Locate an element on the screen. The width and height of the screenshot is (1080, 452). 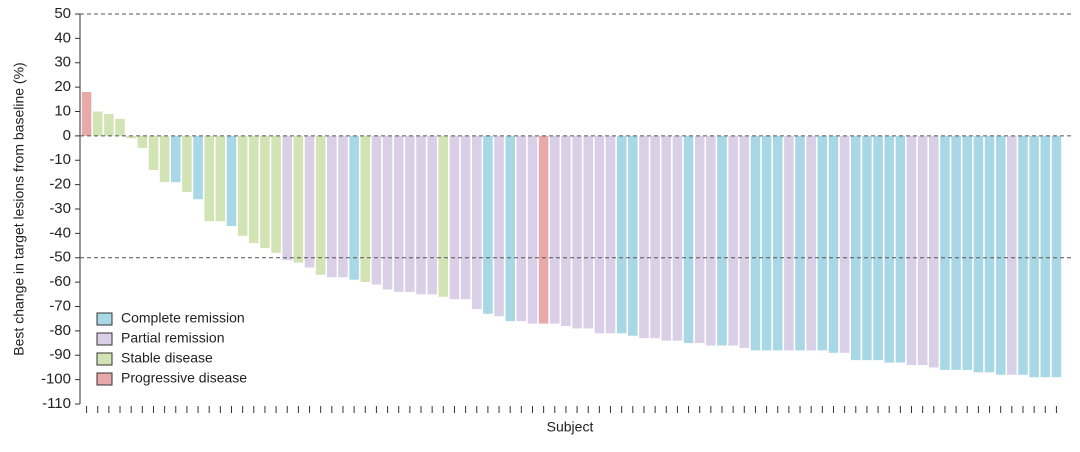
y-tick-label: -10 is located at coordinates (60, 159).